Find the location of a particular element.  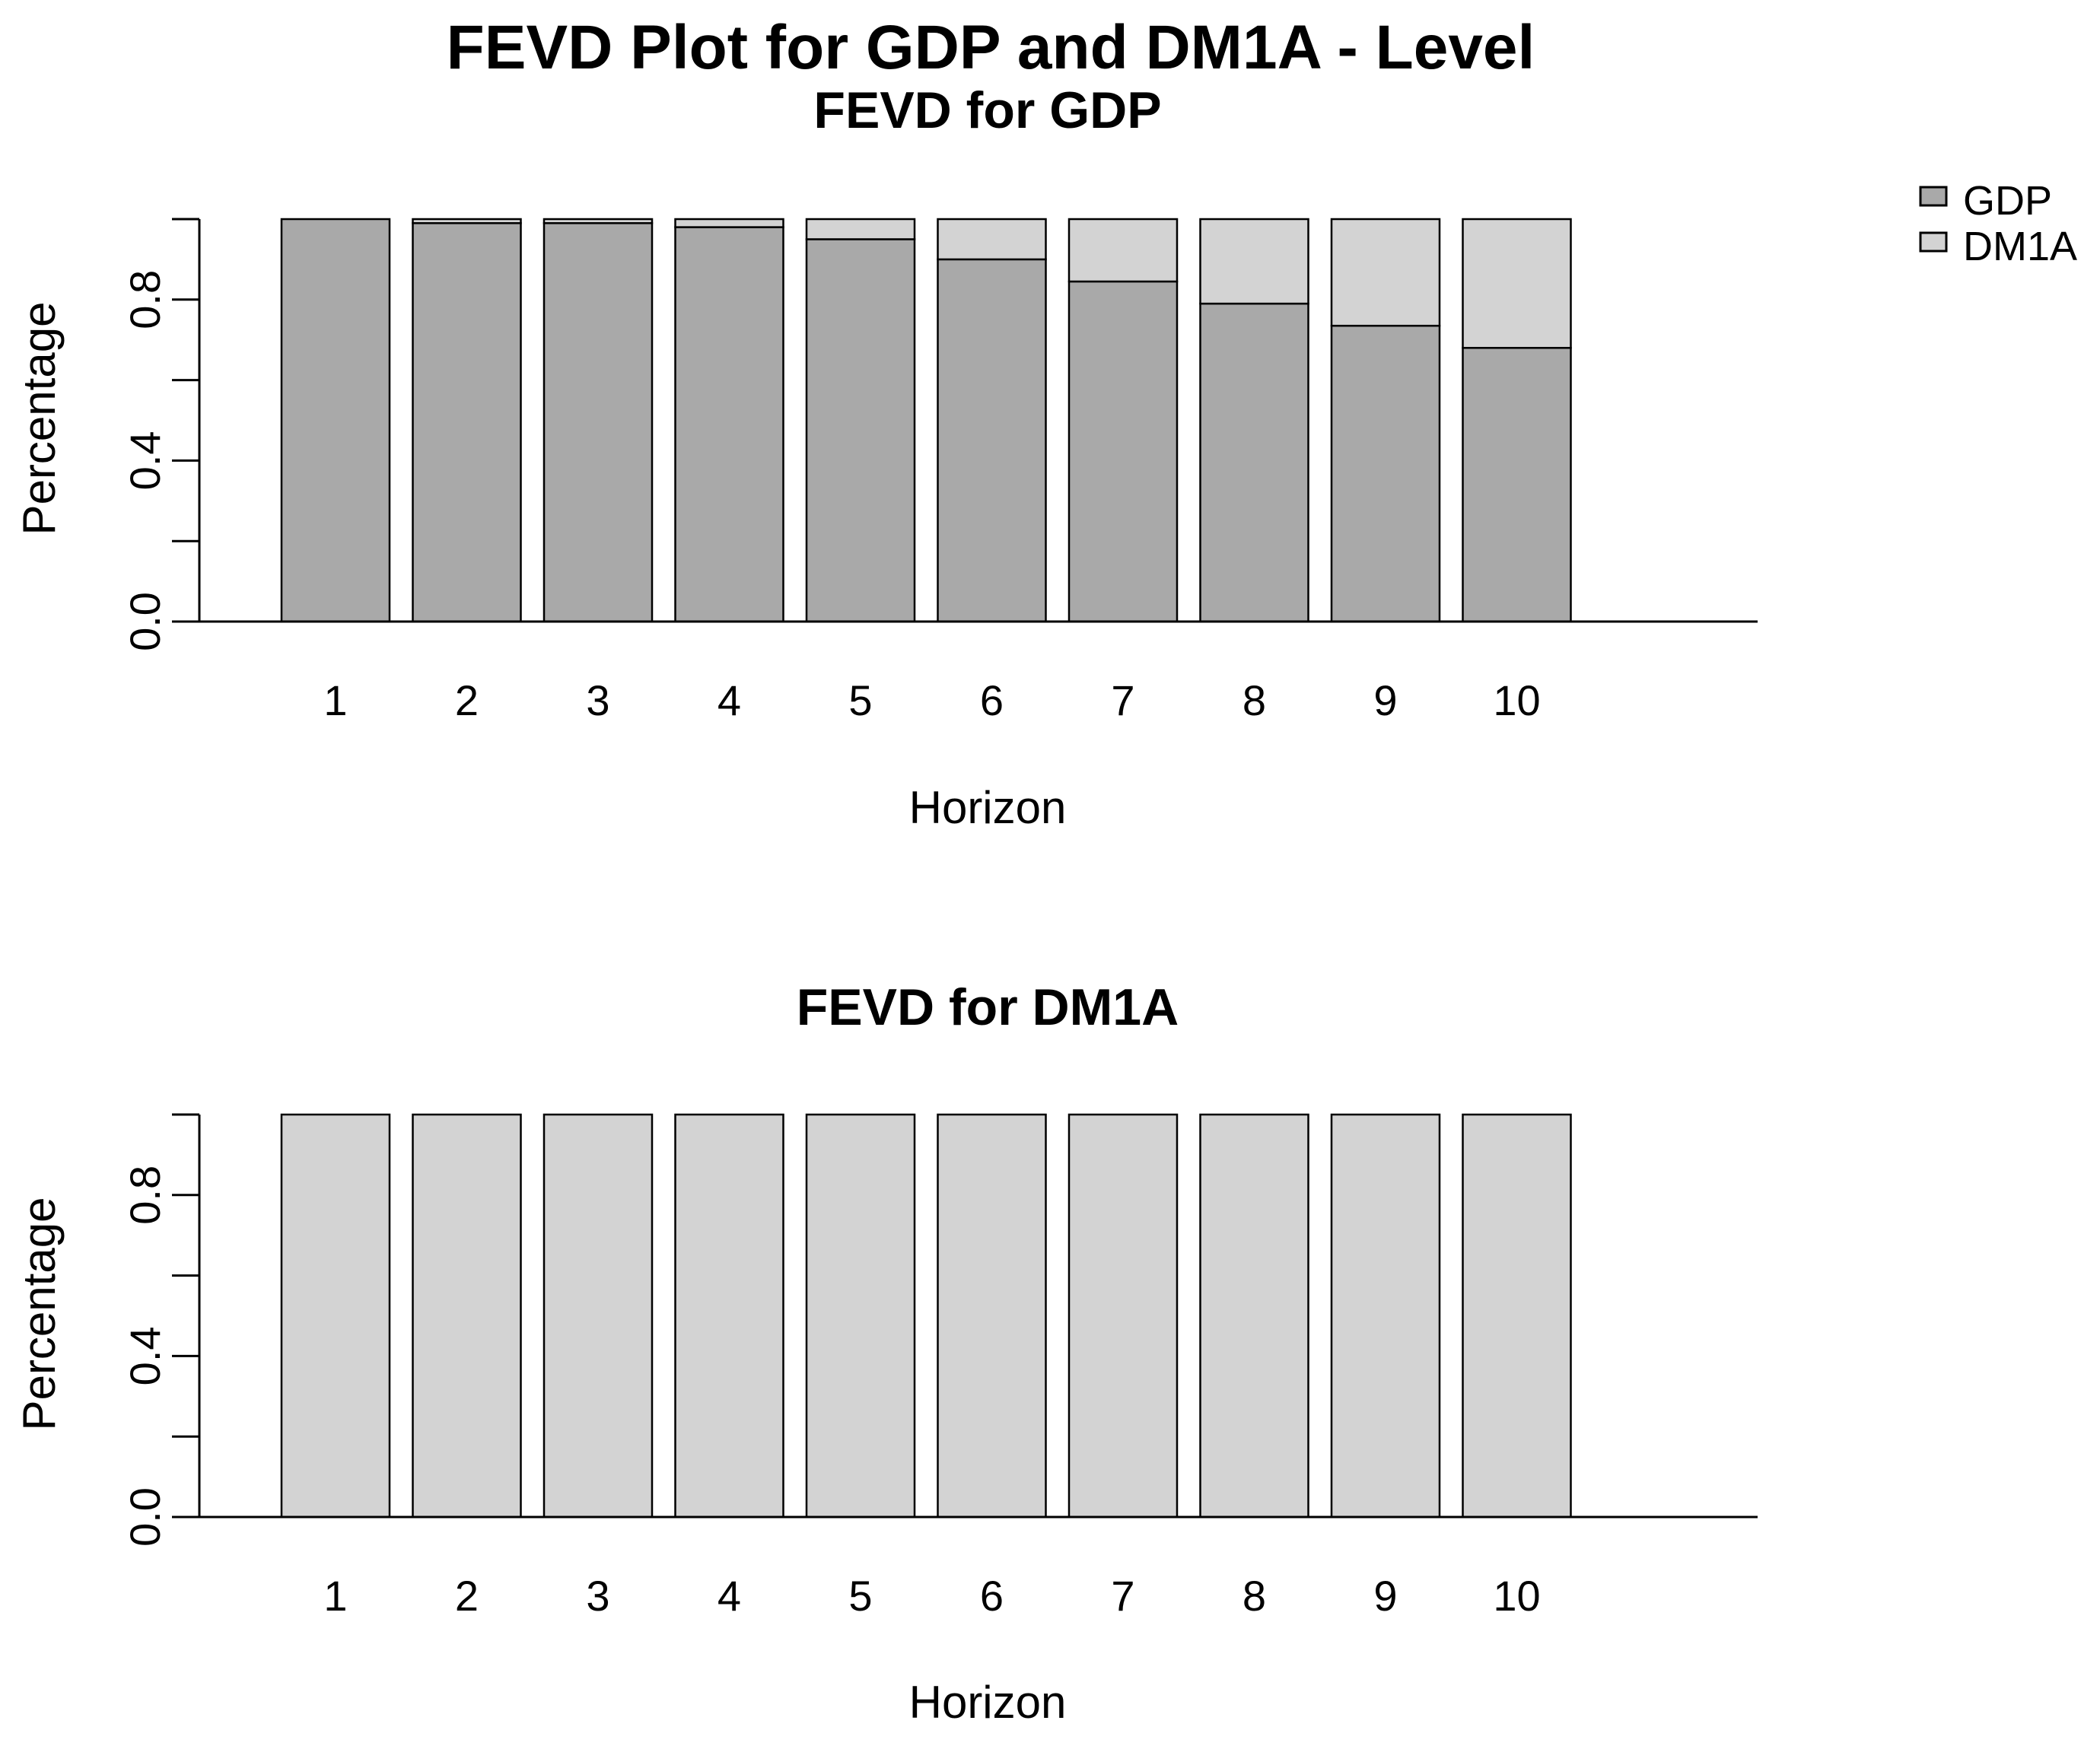

legend-label-dm1a: DM1A is located at coordinates (2020, 246).